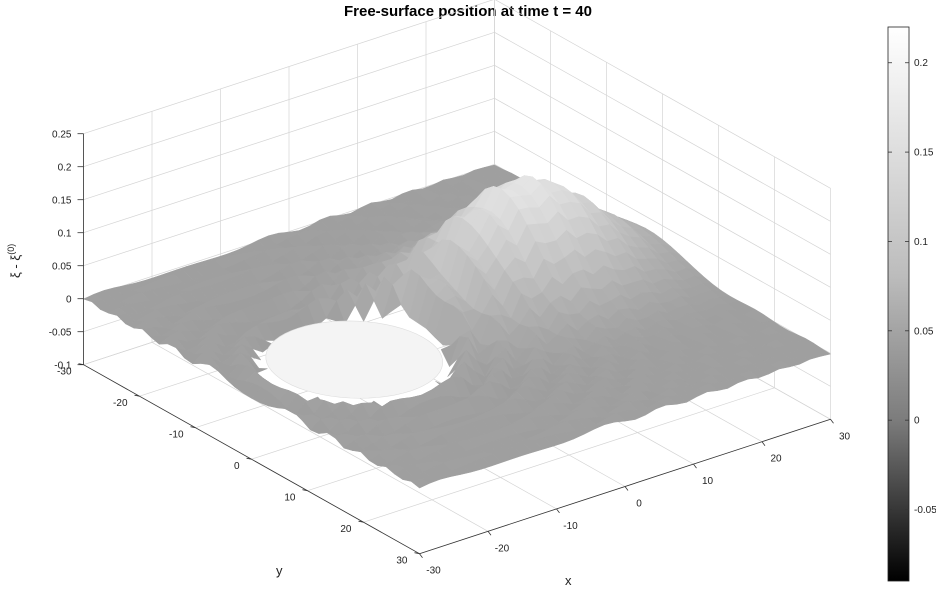 The width and height of the screenshot is (936, 603). What do you see at coordinates (64, 372) in the screenshot?
I see `y-tick-label: -30` at bounding box center [64, 372].